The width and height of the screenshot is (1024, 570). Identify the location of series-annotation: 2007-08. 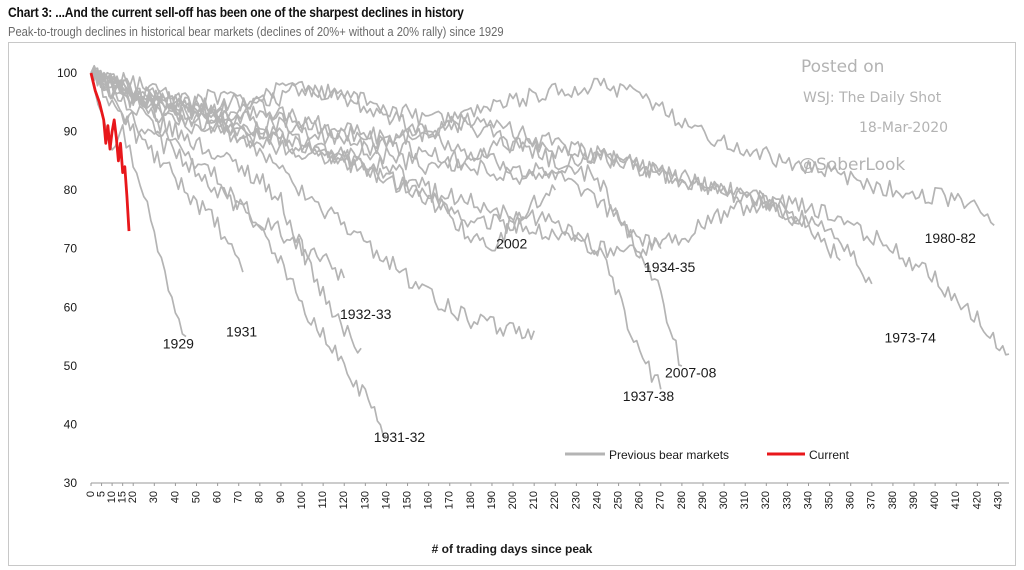
(691, 373).